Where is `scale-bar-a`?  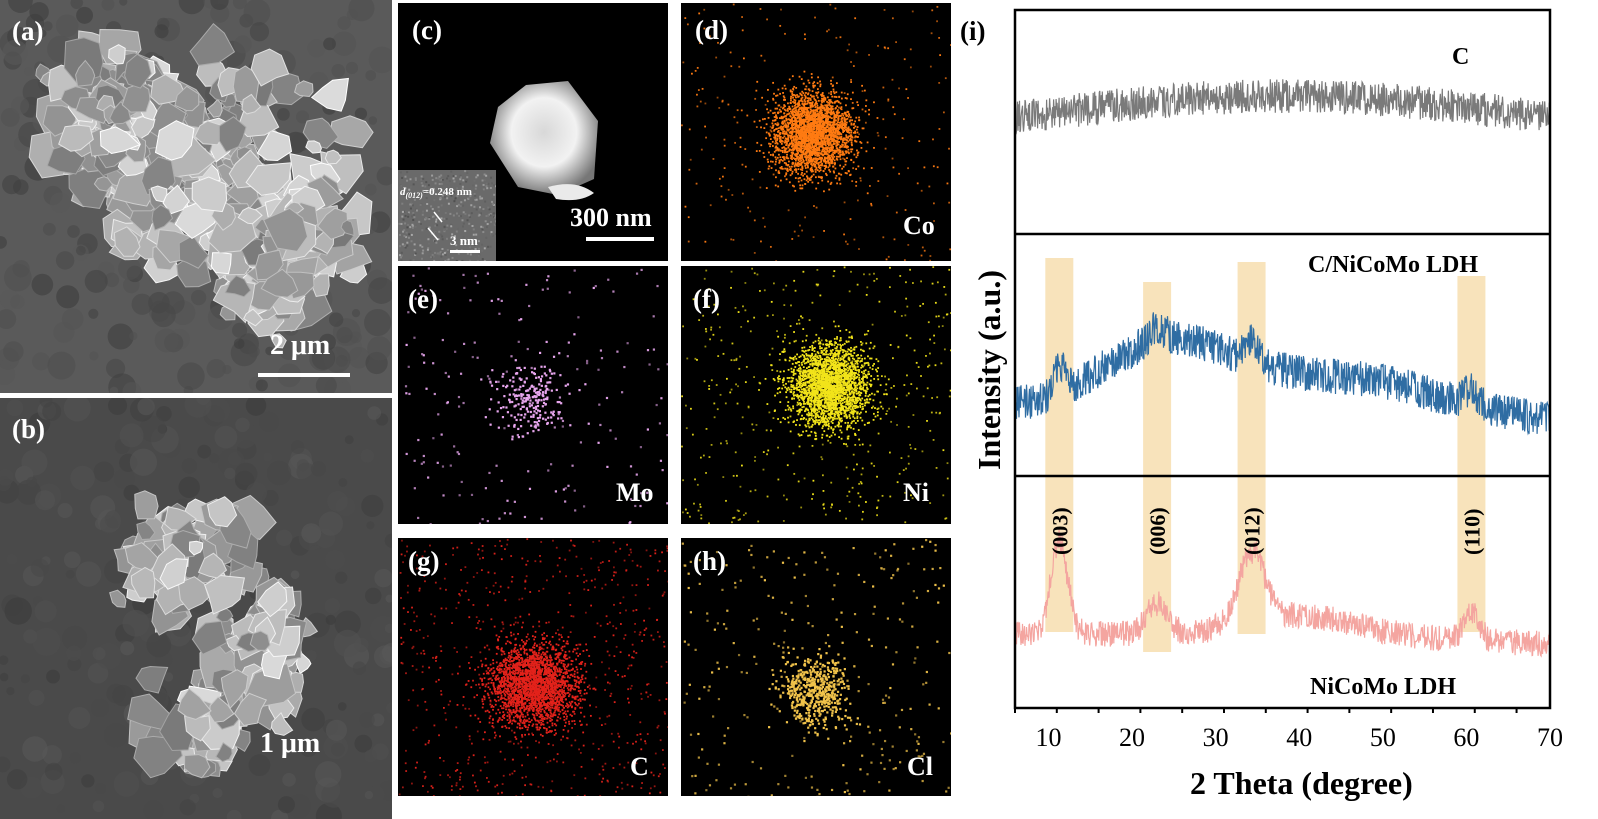
scale-bar-a is located at coordinates (304, 375).